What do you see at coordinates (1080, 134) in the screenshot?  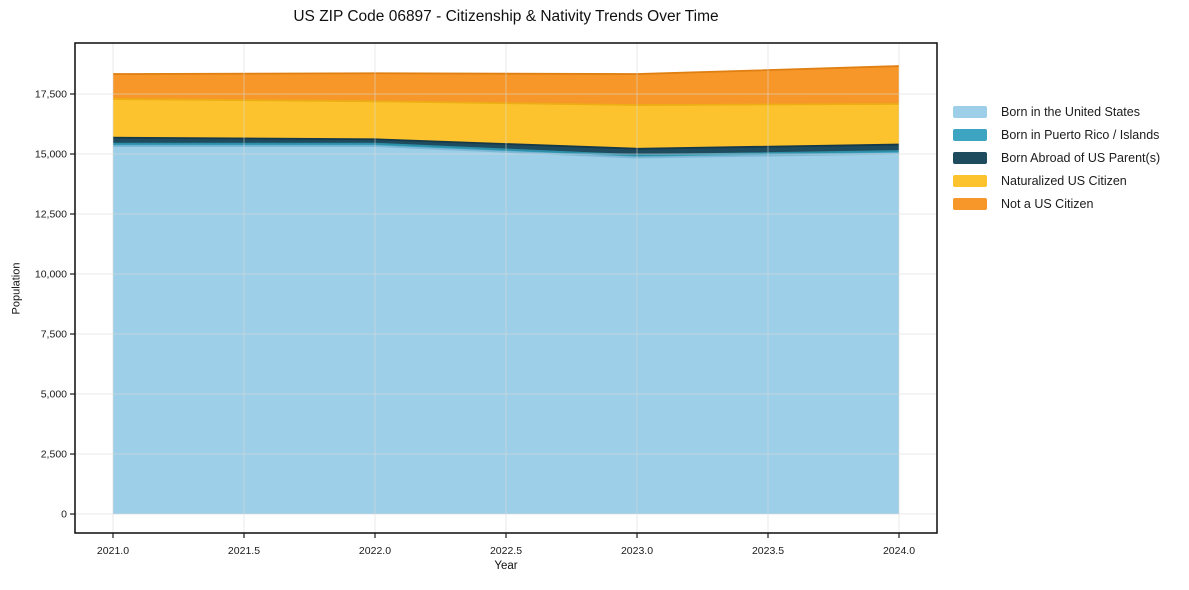 I see `legend-label: Born in Puerto Rico / Islands` at bounding box center [1080, 134].